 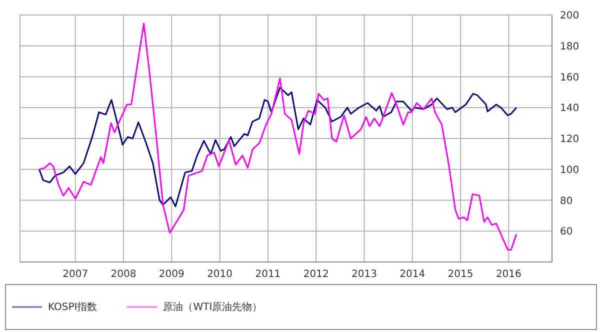 I want to click on x-tick-label: 2012, so click(x=316, y=274).